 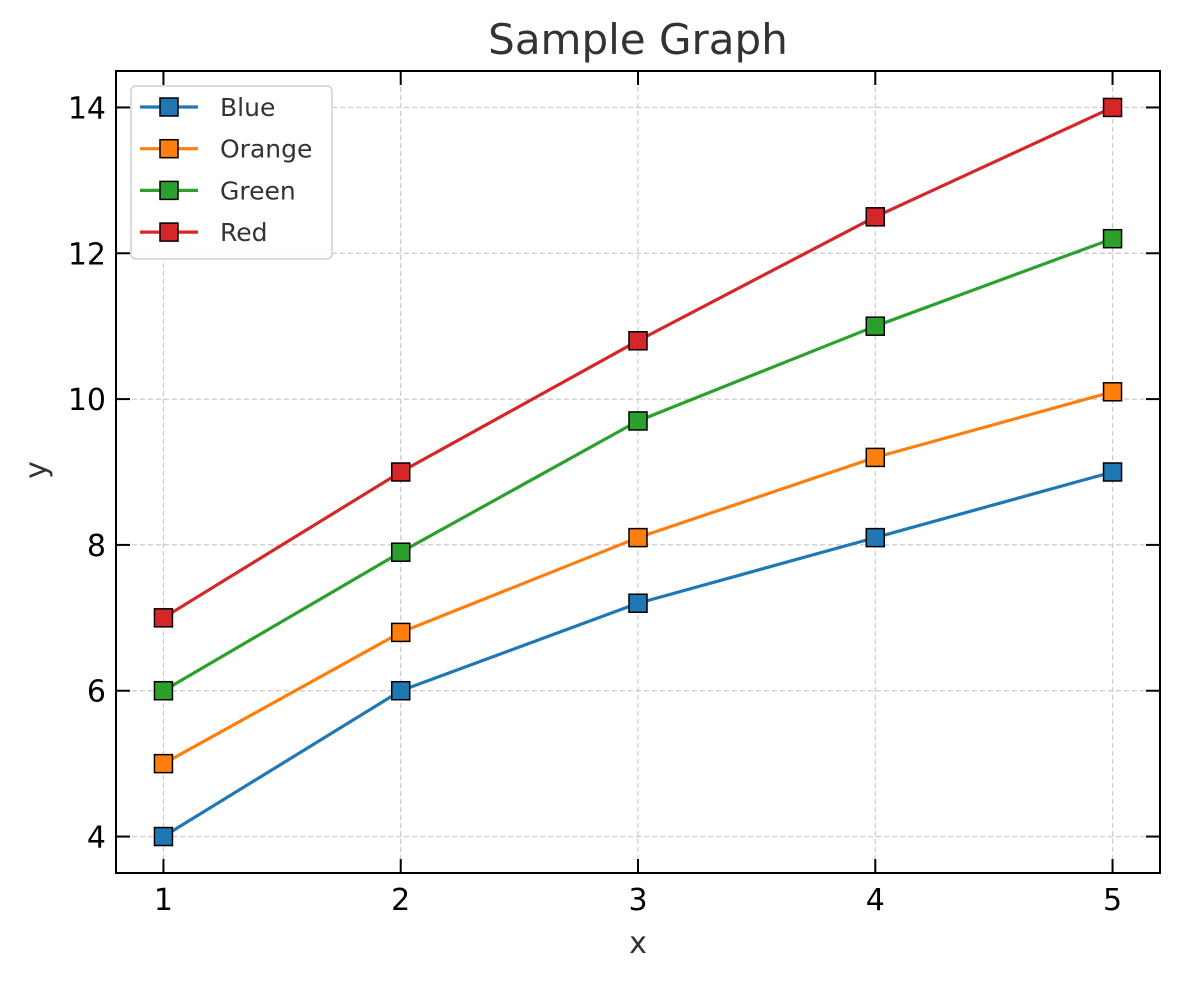 What do you see at coordinates (247, 107) in the screenshot?
I see `legend-label-blue: Blue` at bounding box center [247, 107].